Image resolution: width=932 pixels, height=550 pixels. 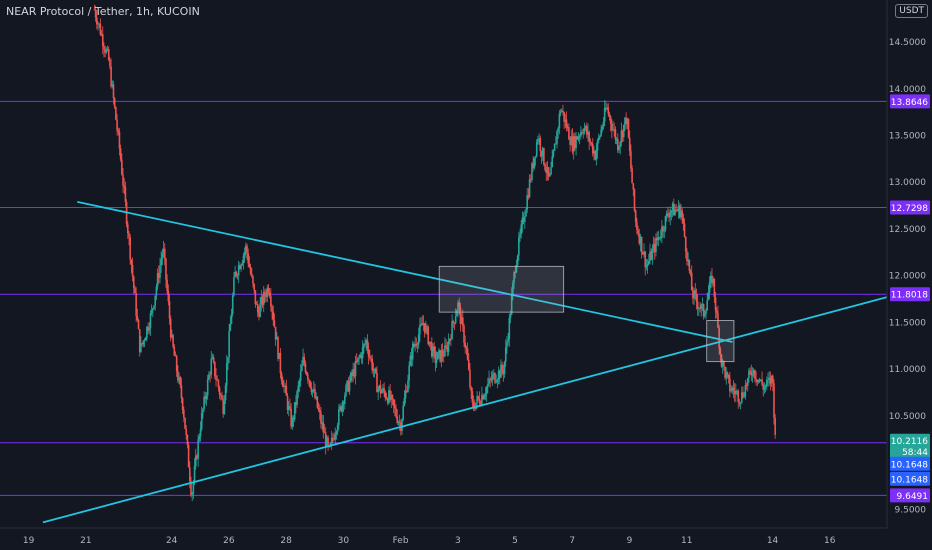 I want to click on currency-badge: USDT, so click(x=911, y=11).